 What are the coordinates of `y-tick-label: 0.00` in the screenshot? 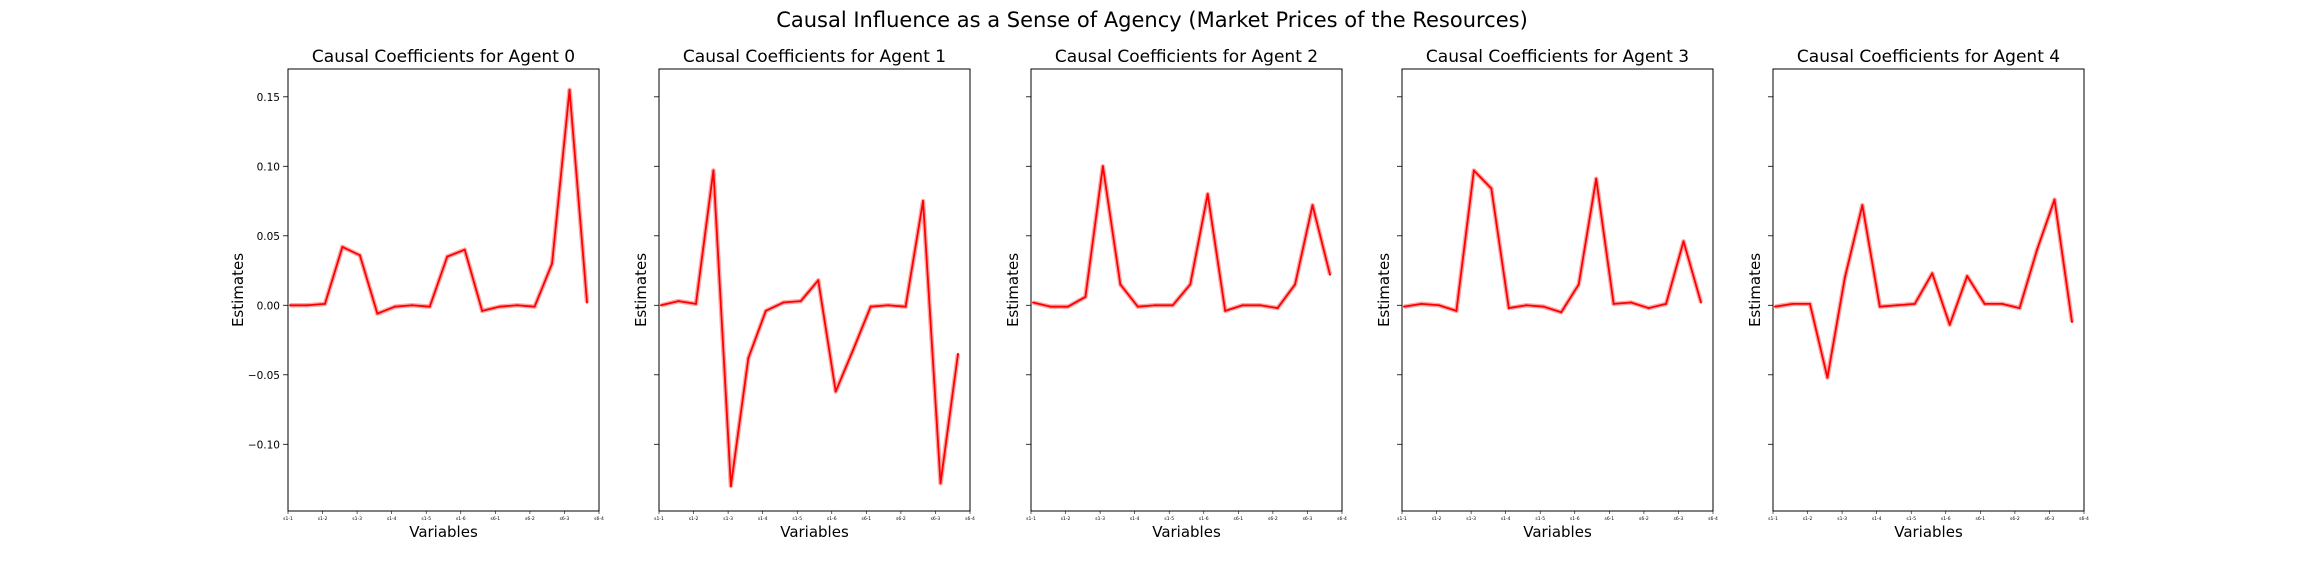 It's located at (268, 306).